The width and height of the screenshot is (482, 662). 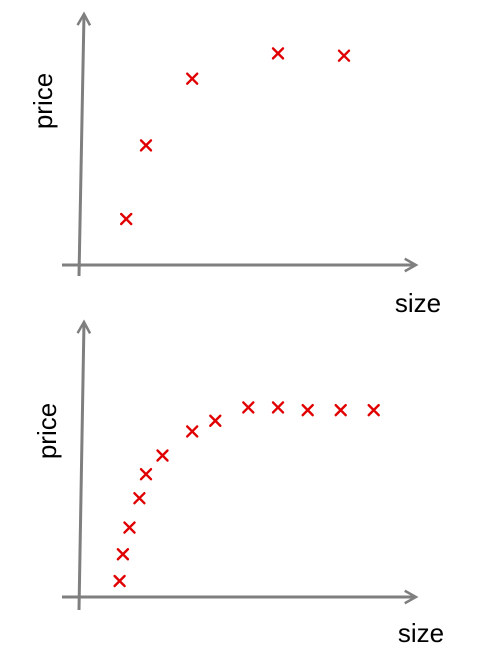 What do you see at coordinates (421, 633) in the screenshot?
I see `chart-bottom-xlabel: size` at bounding box center [421, 633].